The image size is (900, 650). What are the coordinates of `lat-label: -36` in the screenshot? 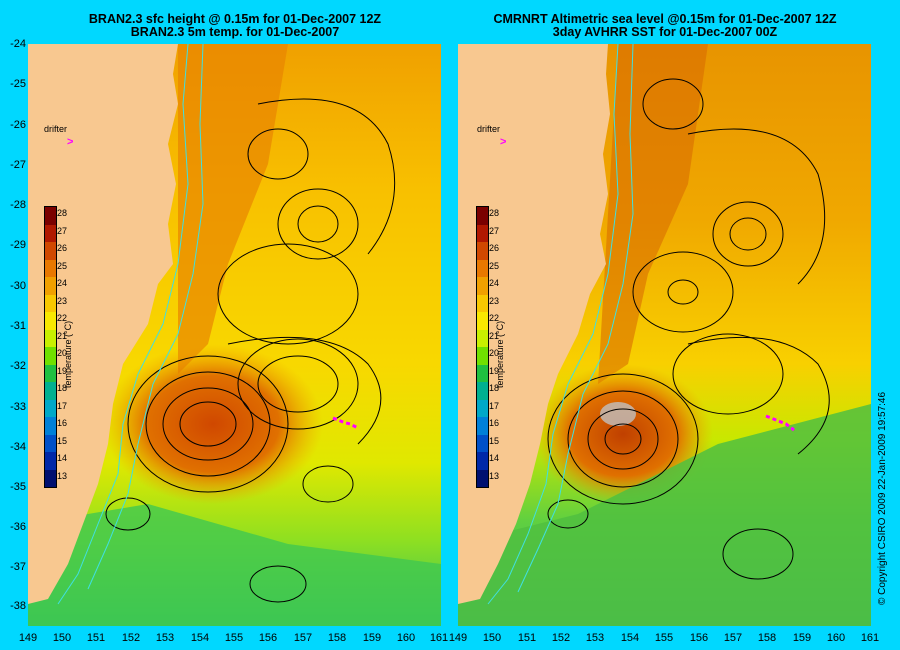 It's located at (18, 527).